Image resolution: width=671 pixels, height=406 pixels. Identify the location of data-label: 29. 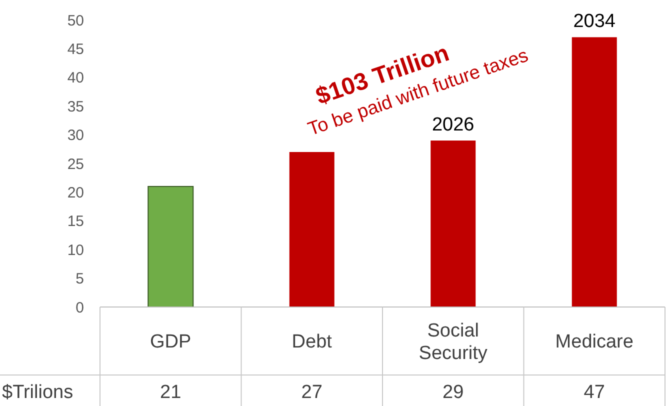
(453, 393).